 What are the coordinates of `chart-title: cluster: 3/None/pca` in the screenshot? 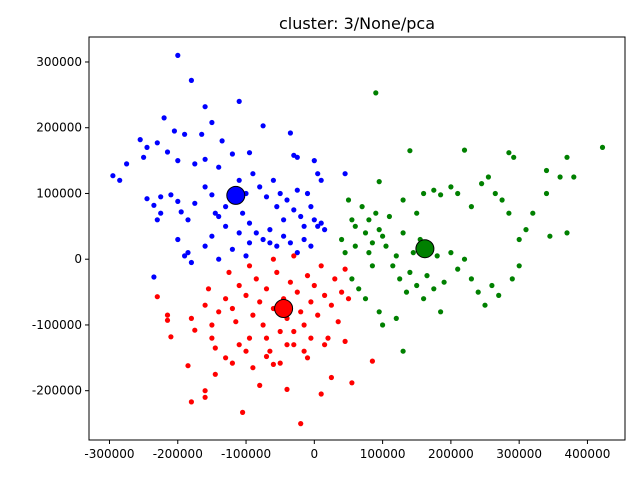 It's located at (357, 23).